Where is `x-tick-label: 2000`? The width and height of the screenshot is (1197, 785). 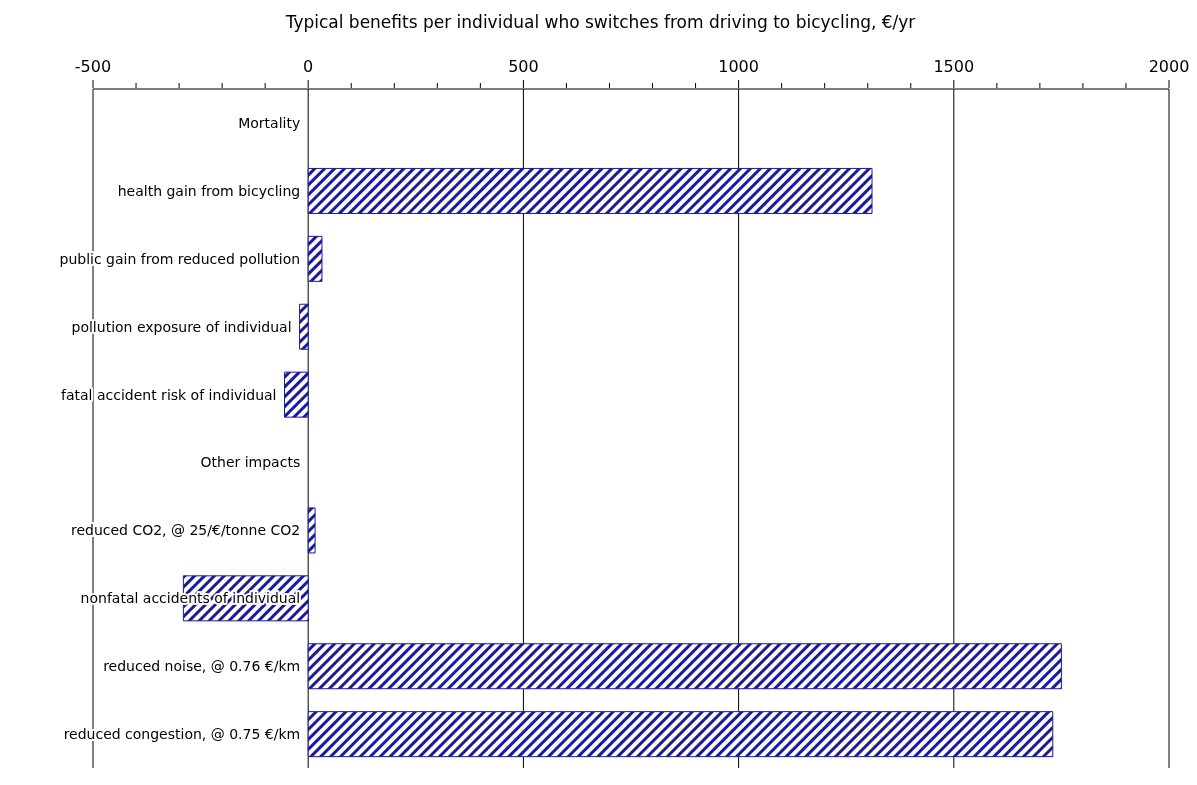 x-tick-label: 2000 is located at coordinates (1169, 66).